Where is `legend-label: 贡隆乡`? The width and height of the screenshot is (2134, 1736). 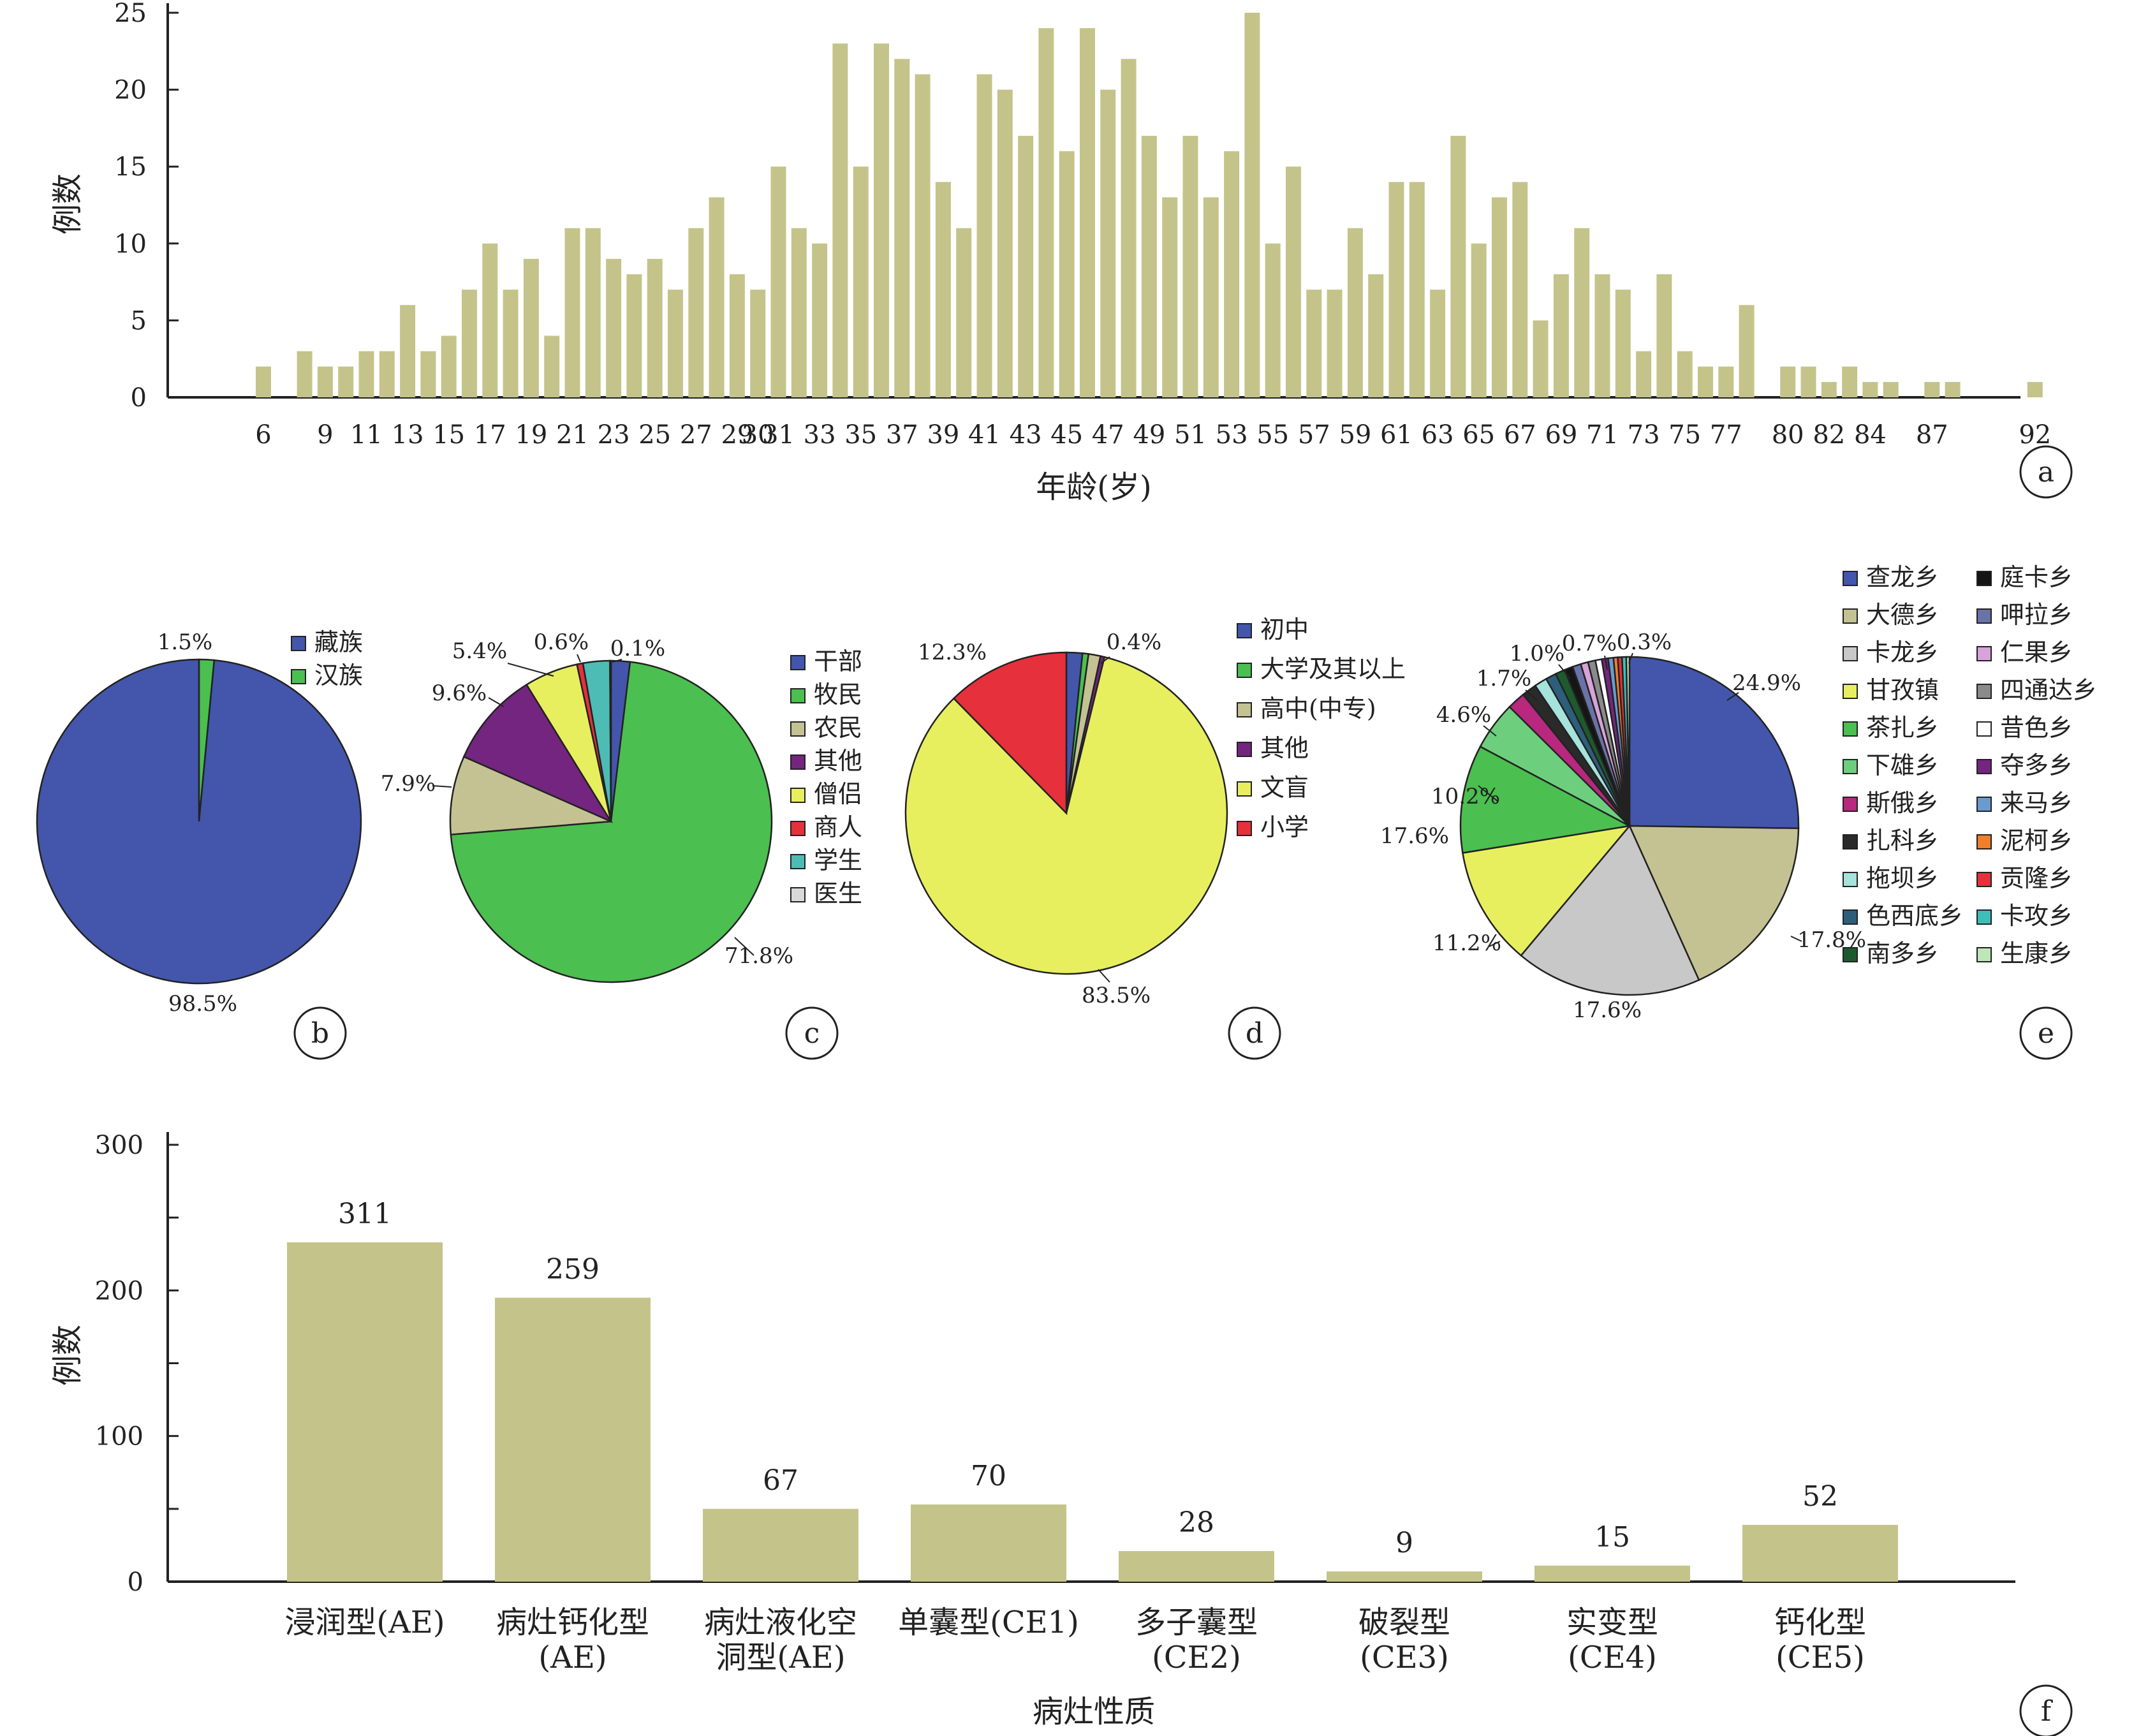 legend-label: 贡隆乡 is located at coordinates (2037, 878).